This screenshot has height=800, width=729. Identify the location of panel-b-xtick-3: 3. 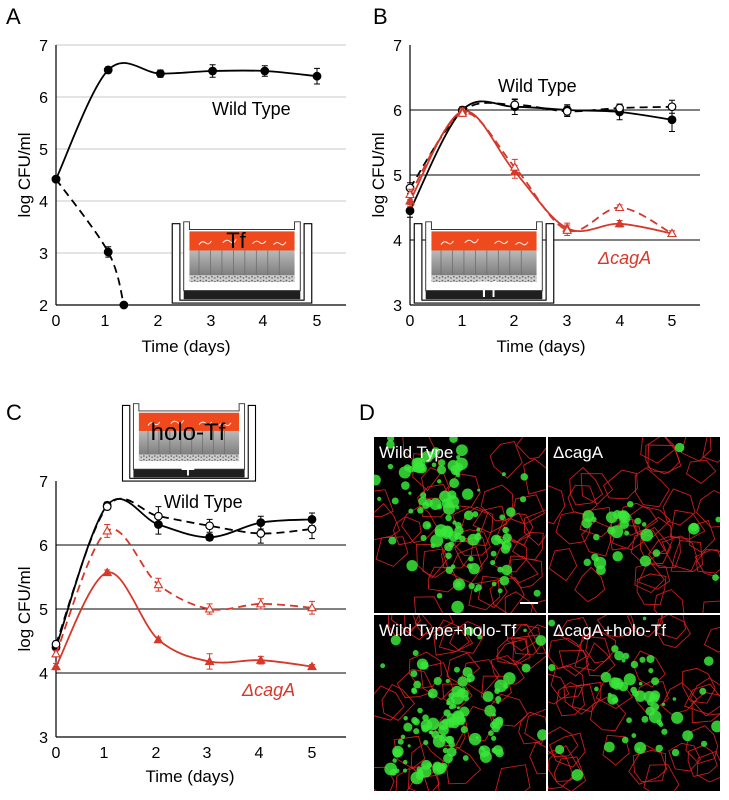
(567, 321).